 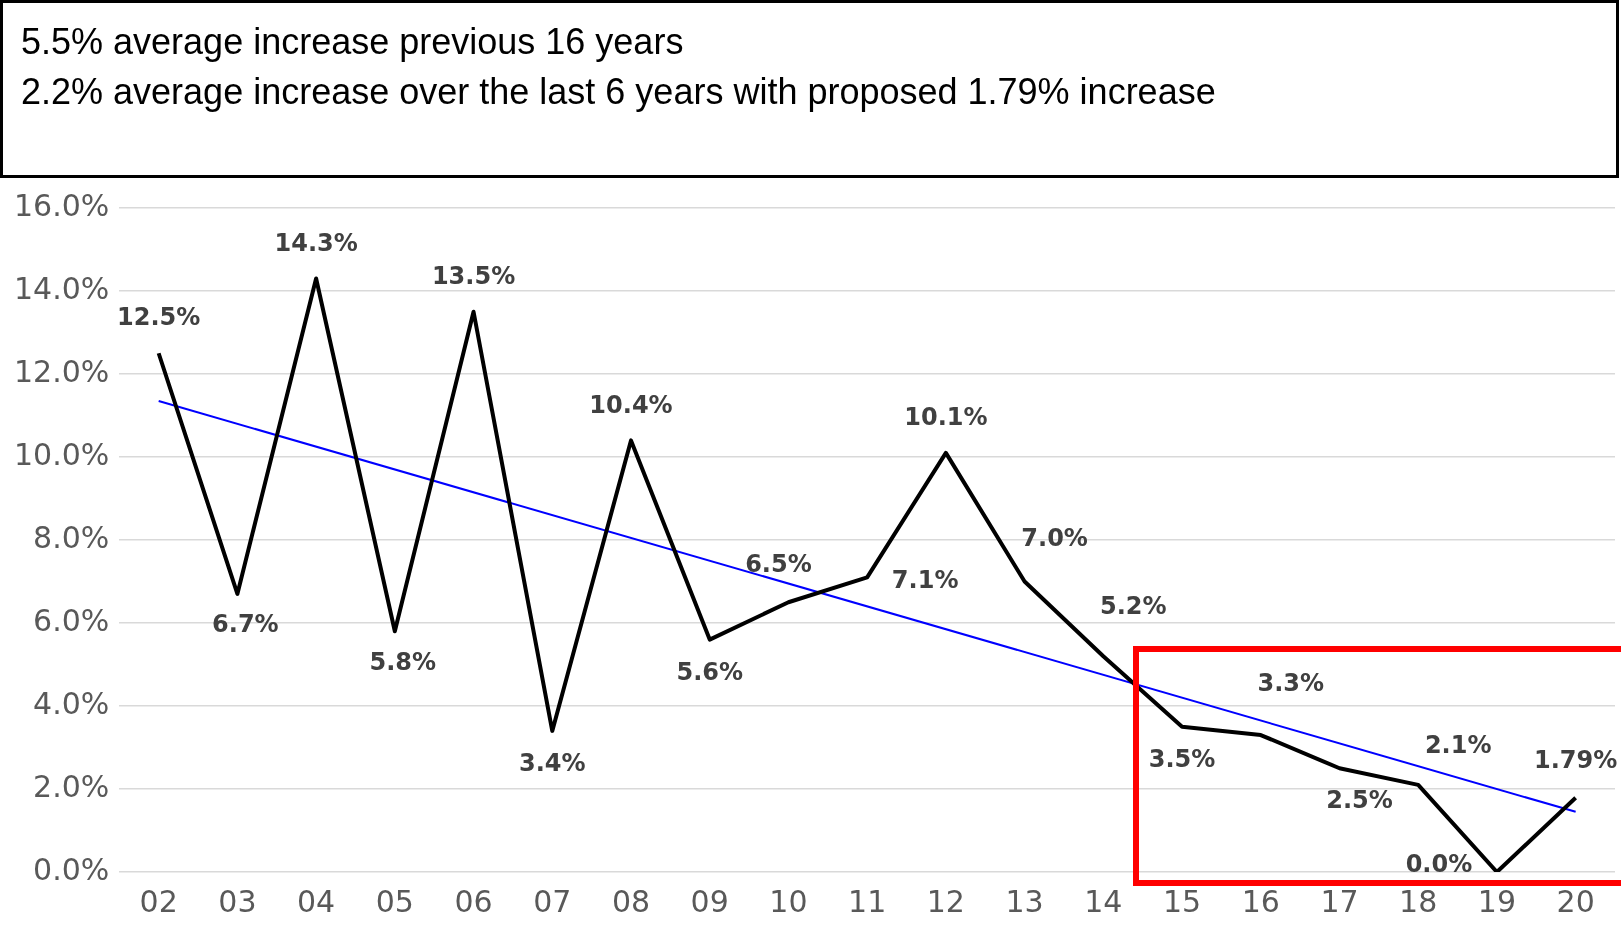 I want to click on y-tick-label: 6.0%, so click(x=71, y=620).